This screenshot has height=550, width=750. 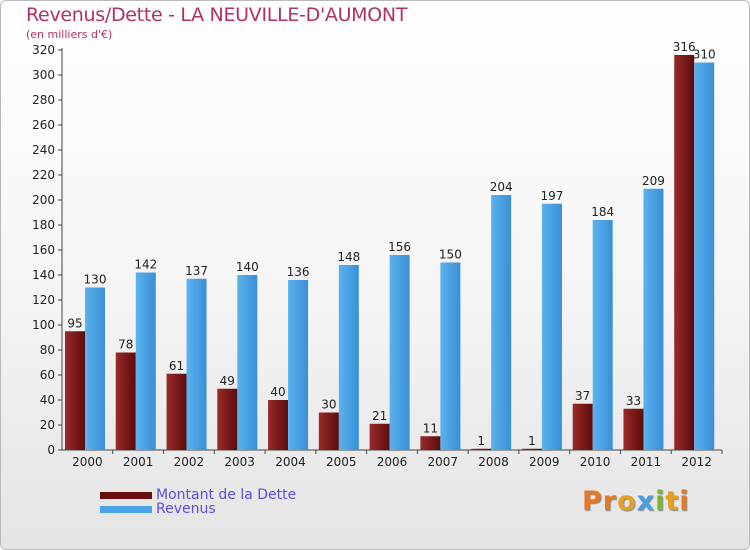 I want to click on y-tick-label: 60, so click(x=47, y=375).